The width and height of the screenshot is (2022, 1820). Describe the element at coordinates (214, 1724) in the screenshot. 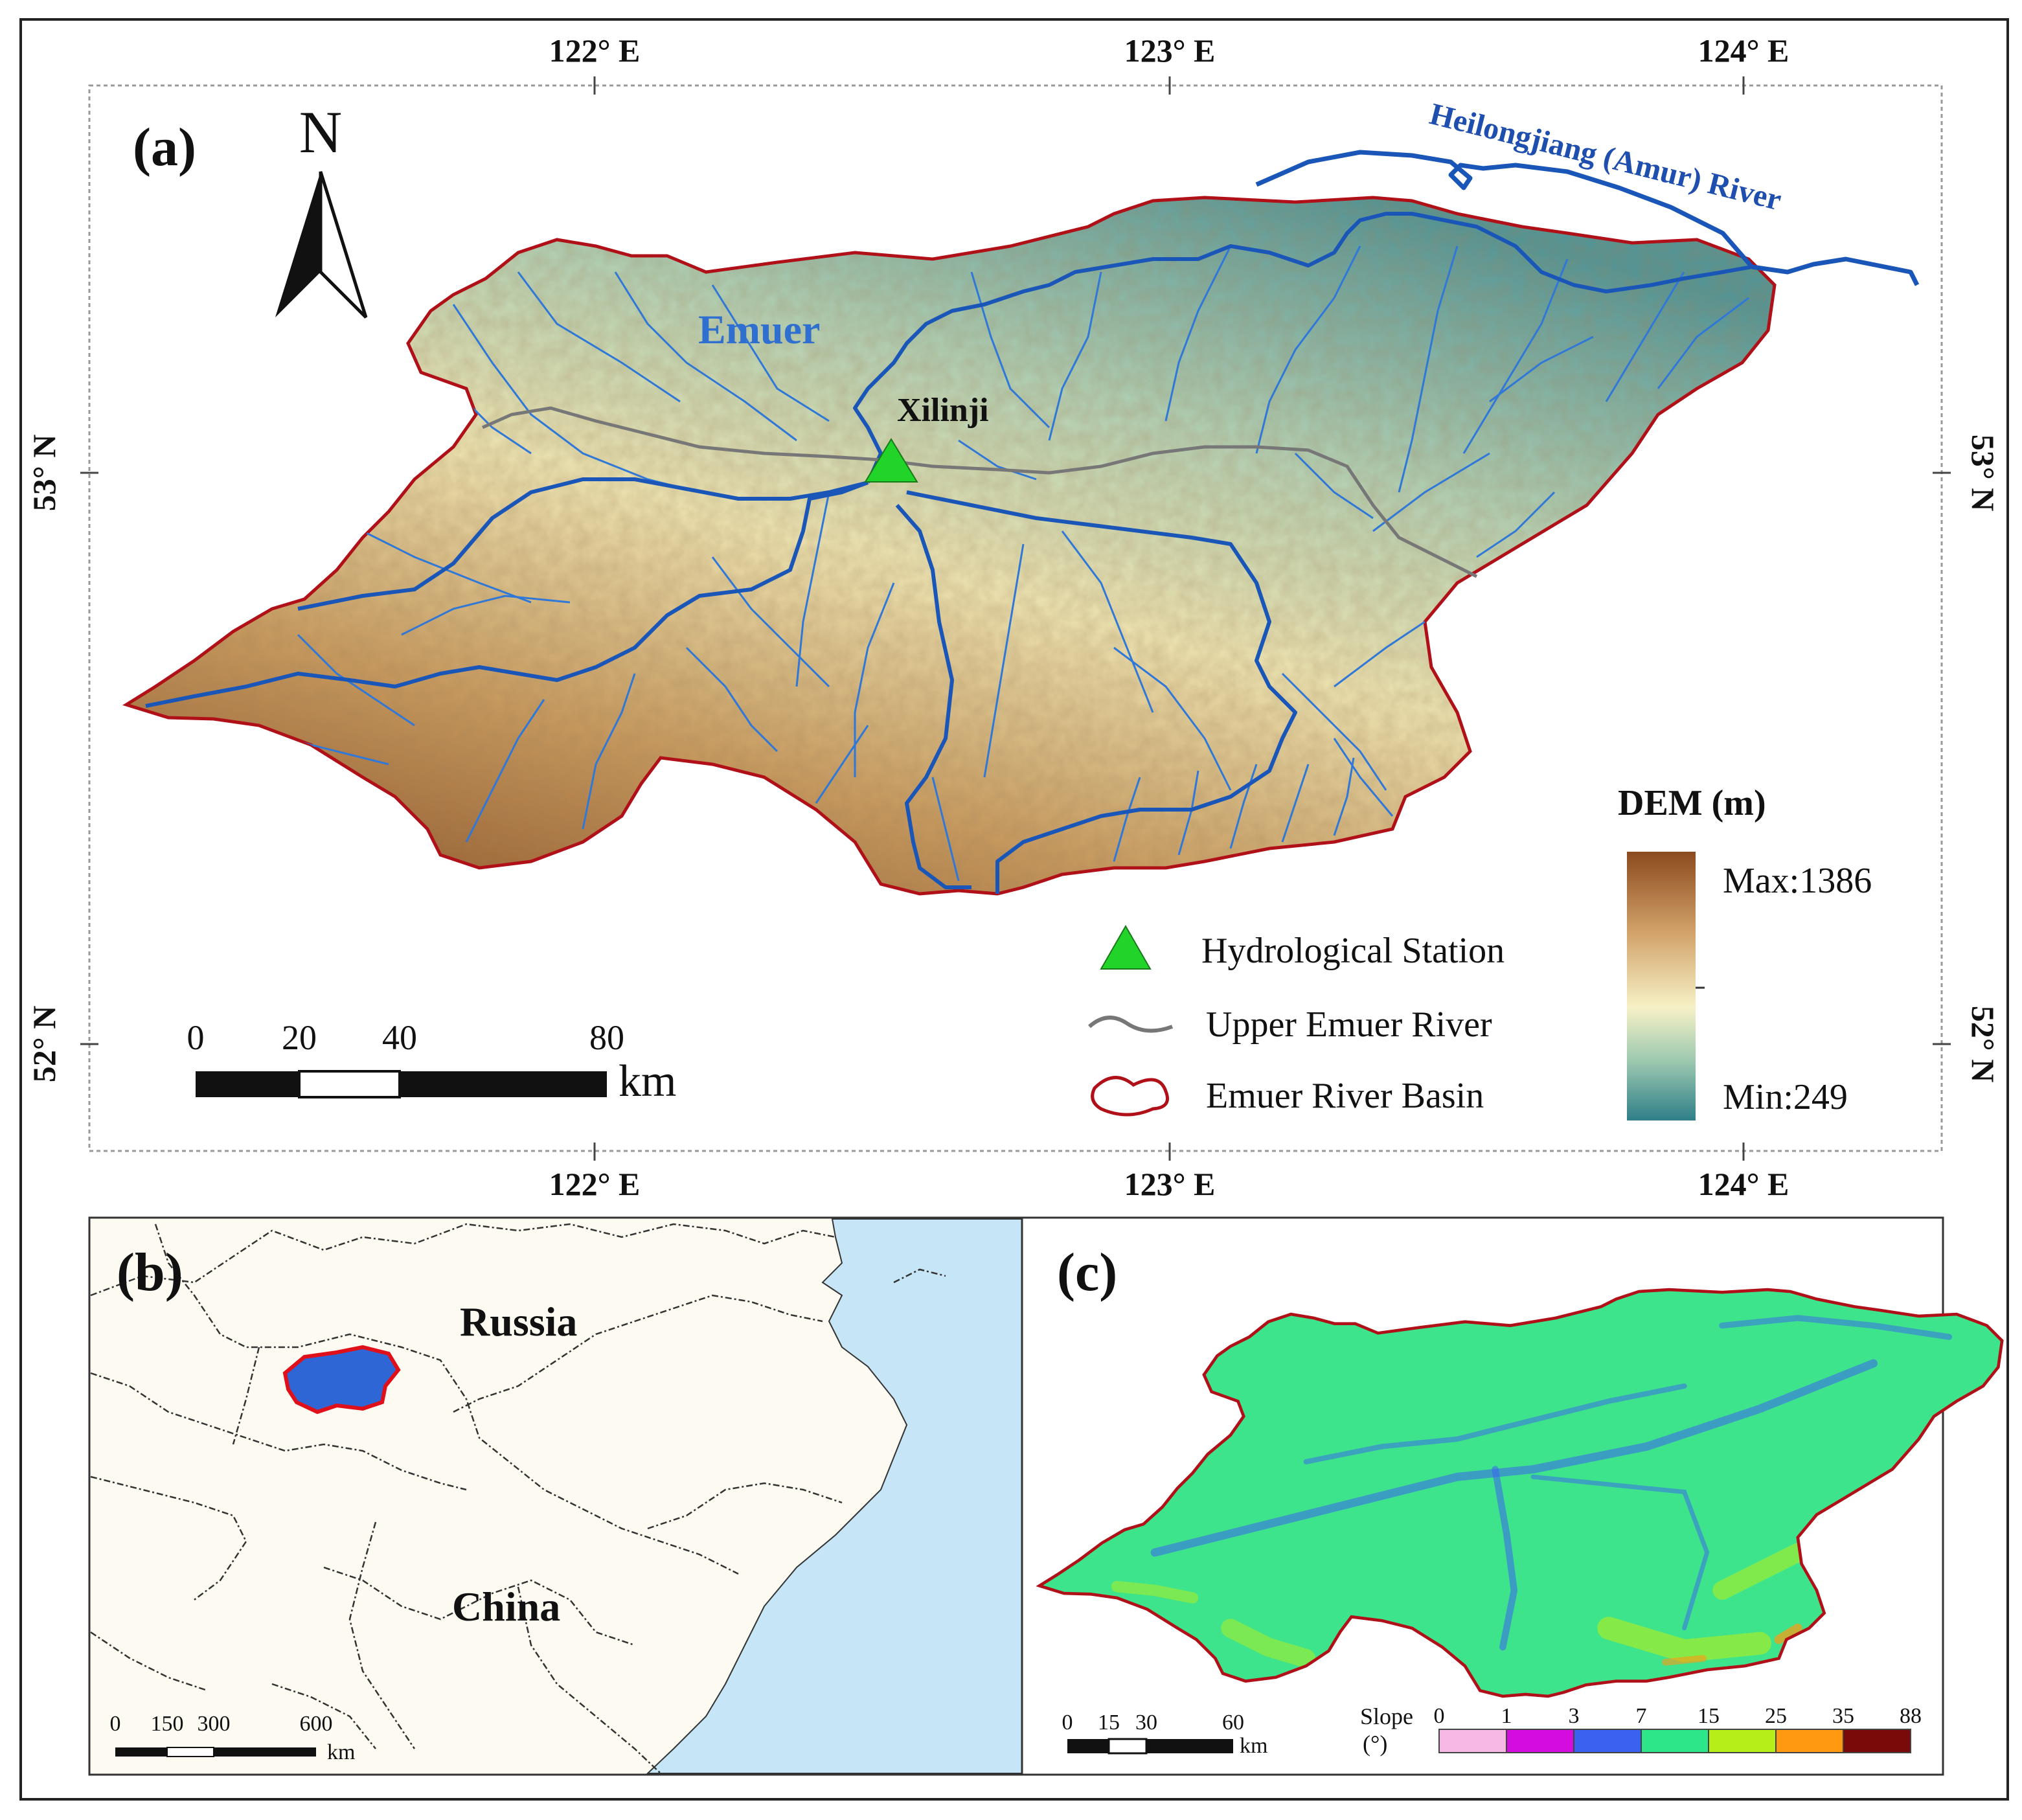

I see `scale-b-300: 300` at that location.